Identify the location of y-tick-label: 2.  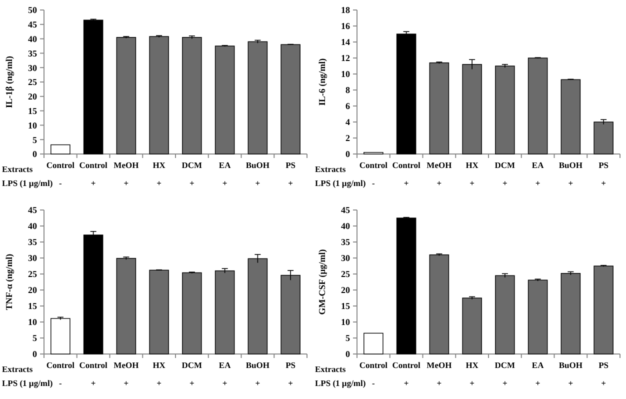
(348, 138).